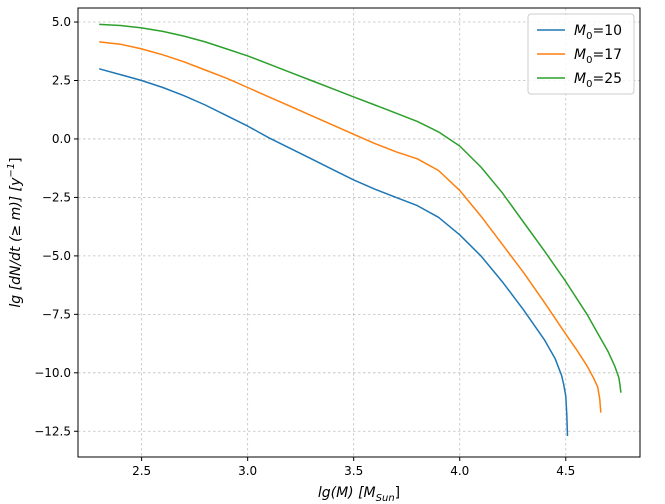 The width and height of the screenshot is (665, 504). I want to click on y-tick-label: 2.5, so click(61, 80).